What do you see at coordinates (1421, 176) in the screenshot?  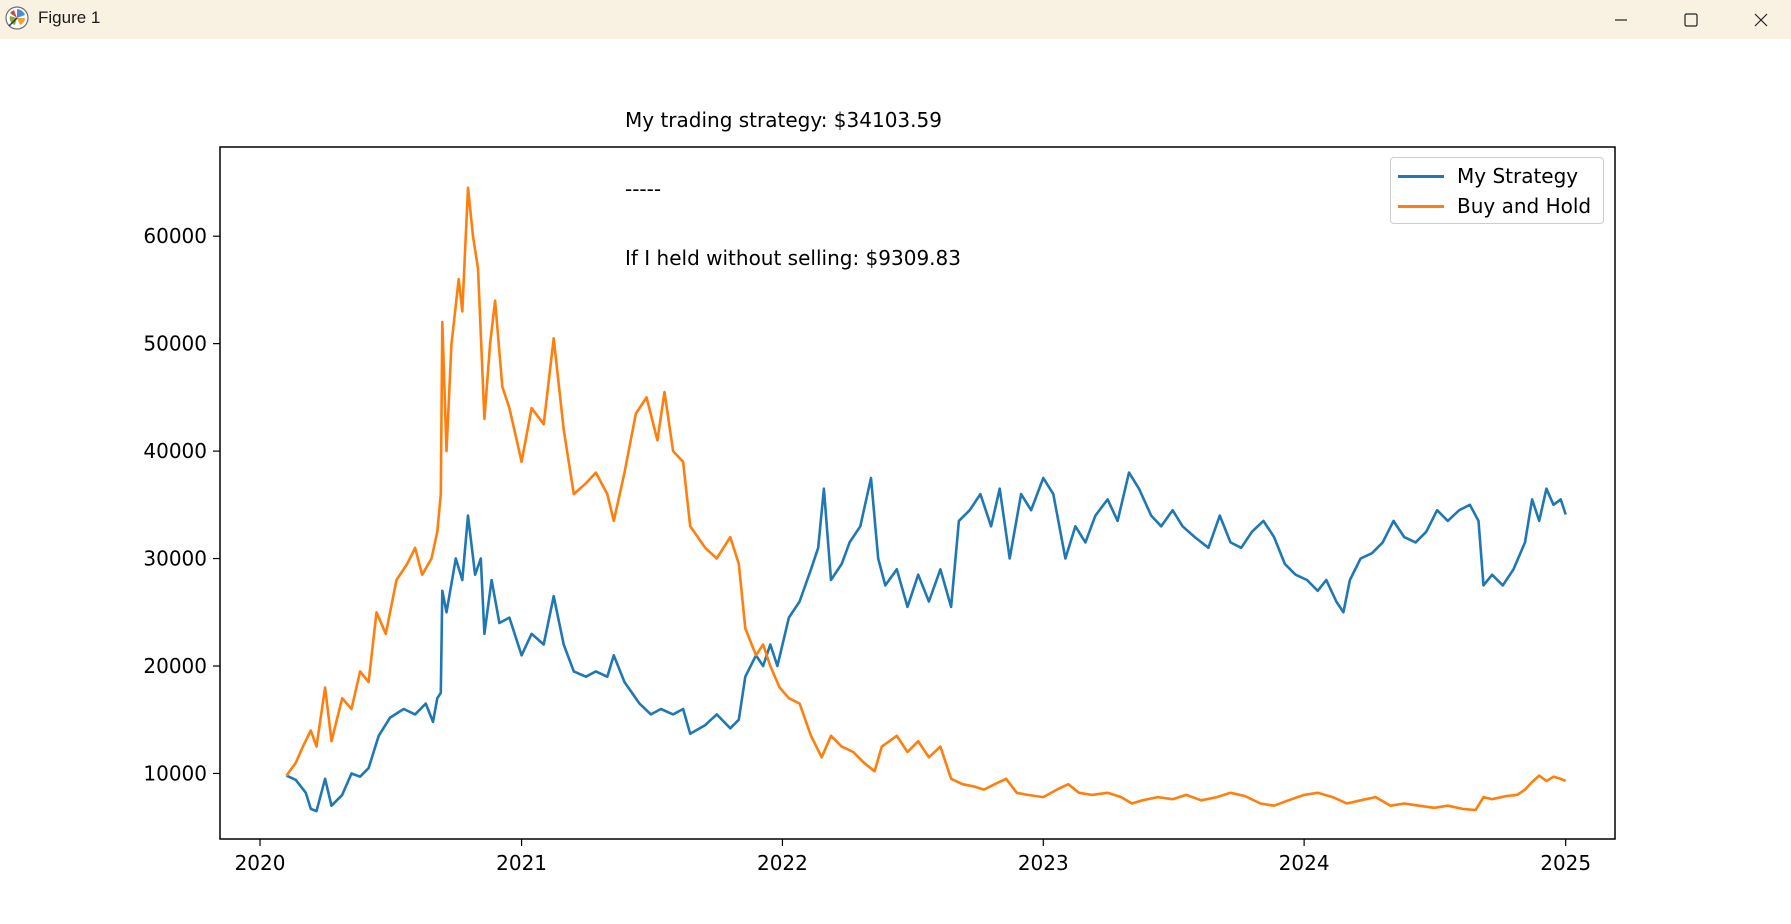 I see `legend-swatch-strategy` at bounding box center [1421, 176].